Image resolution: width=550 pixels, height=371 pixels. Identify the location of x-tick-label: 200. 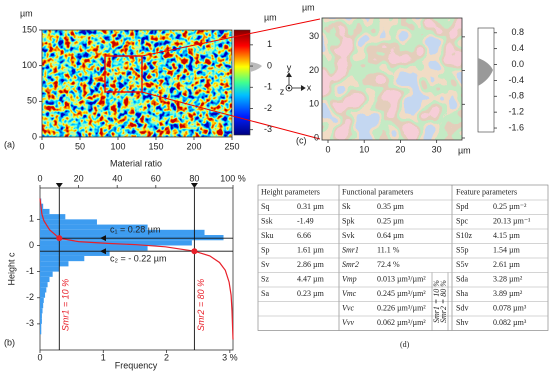
(193, 146).